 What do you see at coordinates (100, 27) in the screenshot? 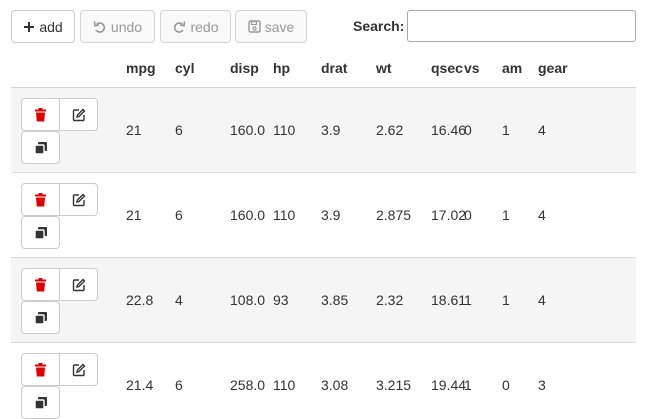
I see `undo-icon` at bounding box center [100, 27].